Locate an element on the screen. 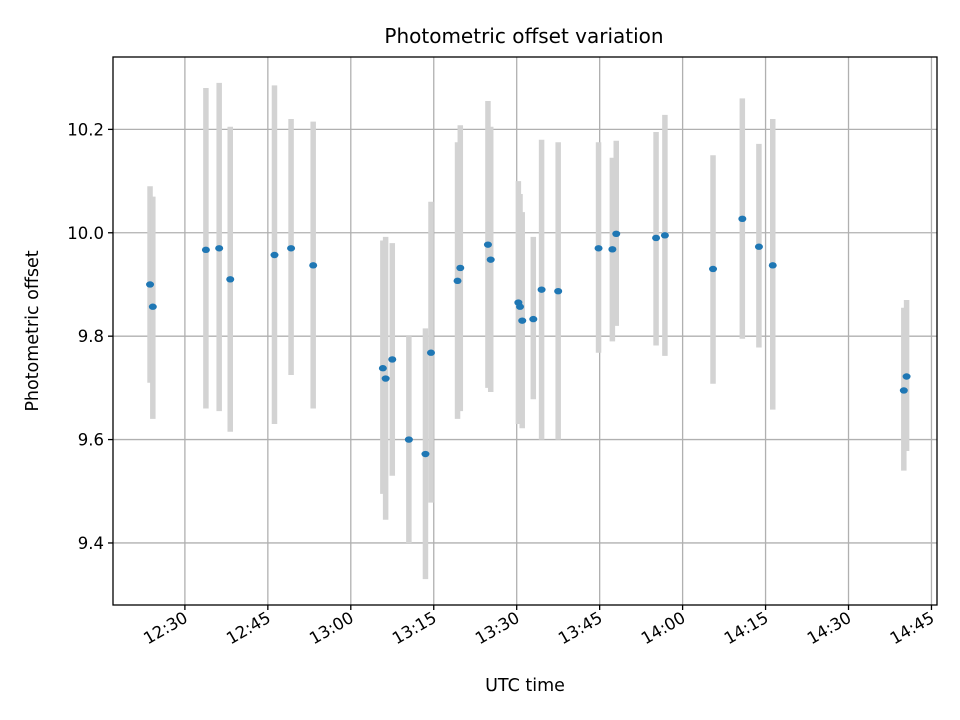  y-tick-label: 9.6 is located at coordinates (91, 440).